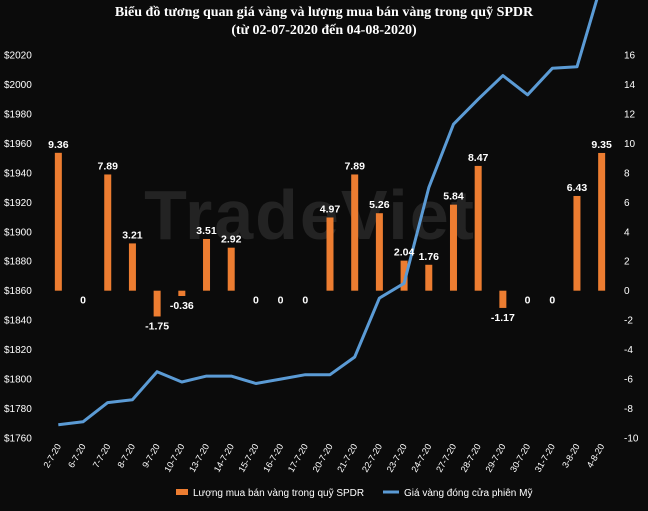 This screenshot has height=511, width=648. What do you see at coordinates (206, 231) in the screenshot?
I see `bar-data-label: 3.51` at bounding box center [206, 231].